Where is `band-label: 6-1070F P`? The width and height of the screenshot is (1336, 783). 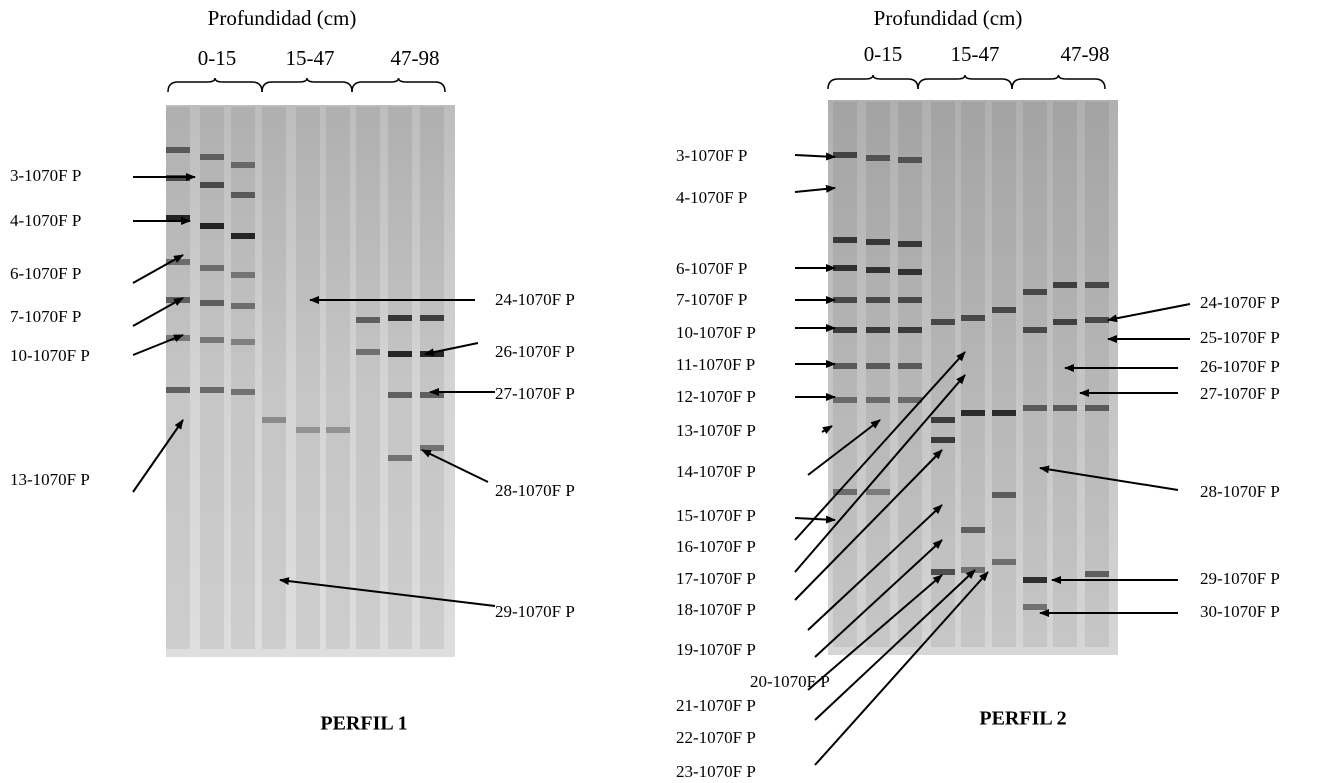
band-label: 6-1070F P is located at coordinates (45, 273).